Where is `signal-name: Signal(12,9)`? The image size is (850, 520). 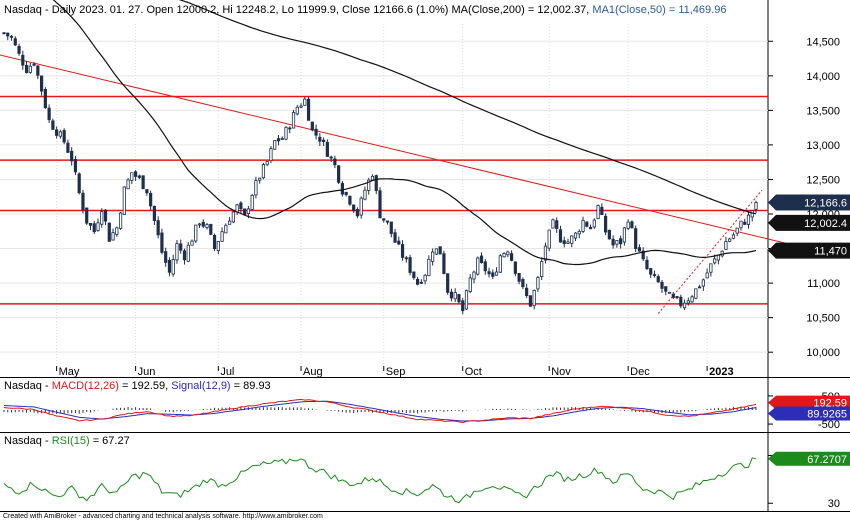 signal-name: Signal(12,9) is located at coordinates (200, 386).